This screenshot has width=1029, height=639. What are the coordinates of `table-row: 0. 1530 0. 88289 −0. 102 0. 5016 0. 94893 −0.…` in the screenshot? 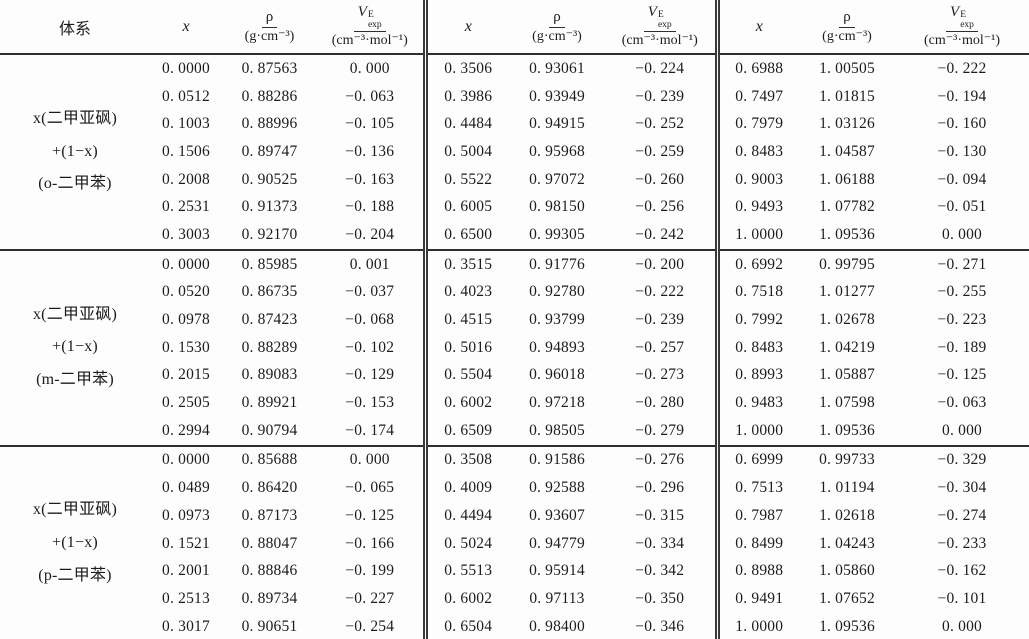 It's located at (514, 347).